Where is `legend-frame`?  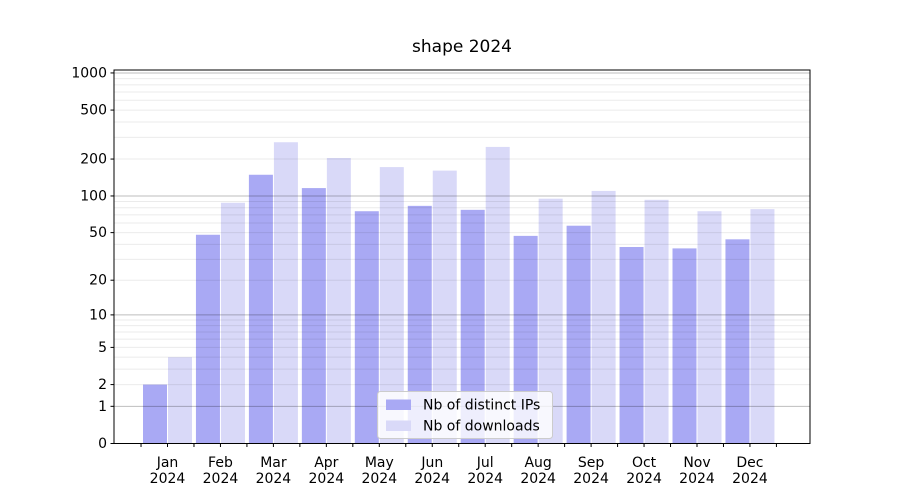
legend-frame is located at coordinates (465, 415).